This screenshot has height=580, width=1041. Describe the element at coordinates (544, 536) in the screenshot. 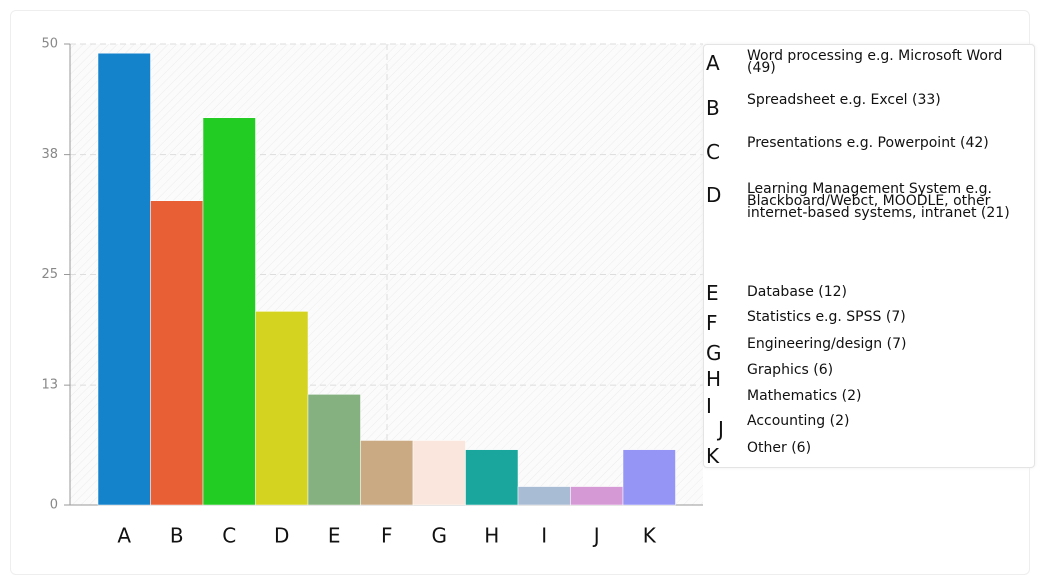

I see `x-tick-label: I` at that location.